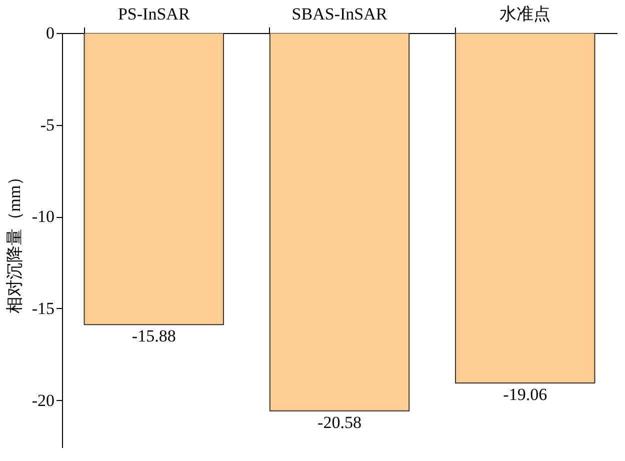  I want to click on y-axis-title: 相对沉降量（mm）, so click(14, 241).